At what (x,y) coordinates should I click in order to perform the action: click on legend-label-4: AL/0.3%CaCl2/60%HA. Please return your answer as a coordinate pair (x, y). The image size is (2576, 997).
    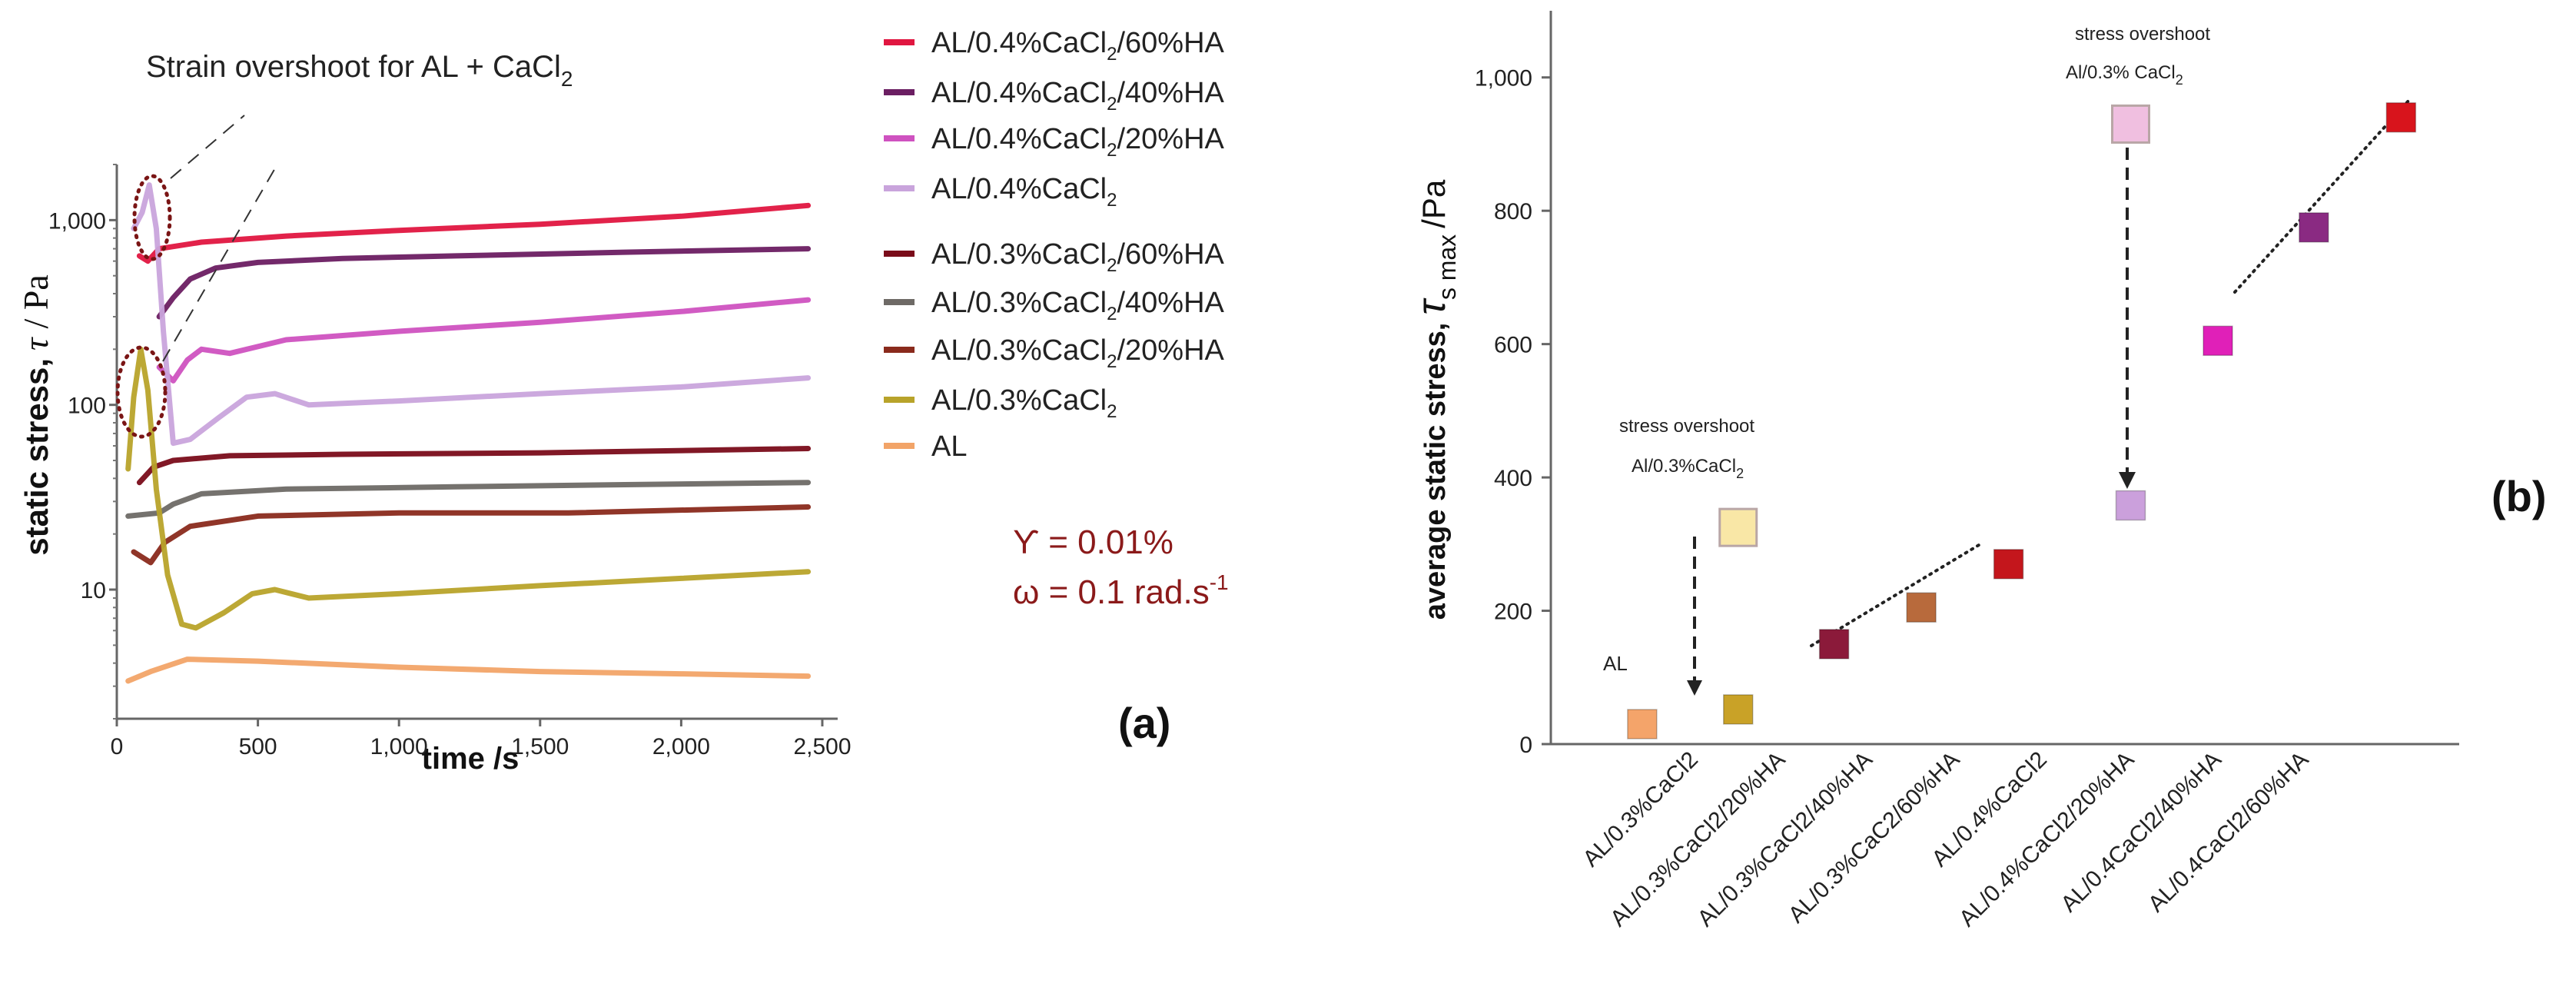
    Looking at the image, I should click on (1078, 257).